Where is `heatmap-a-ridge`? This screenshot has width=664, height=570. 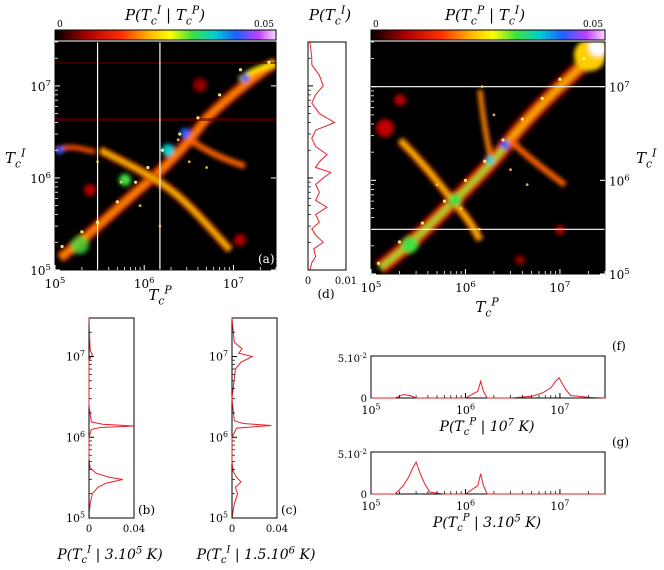 heatmap-a-ridge is located at coordinates (165, 154).